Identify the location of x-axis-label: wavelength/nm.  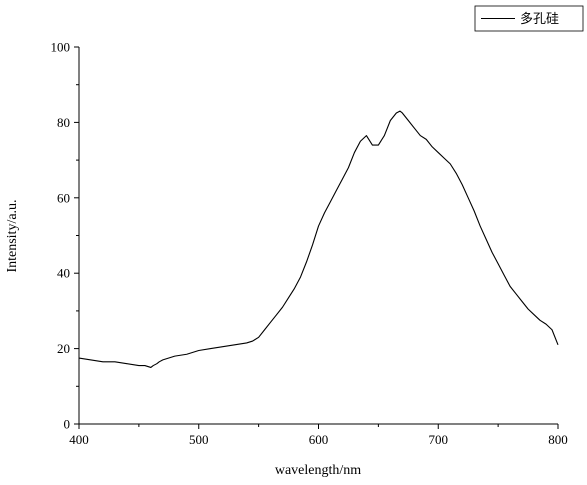
(318, 470).